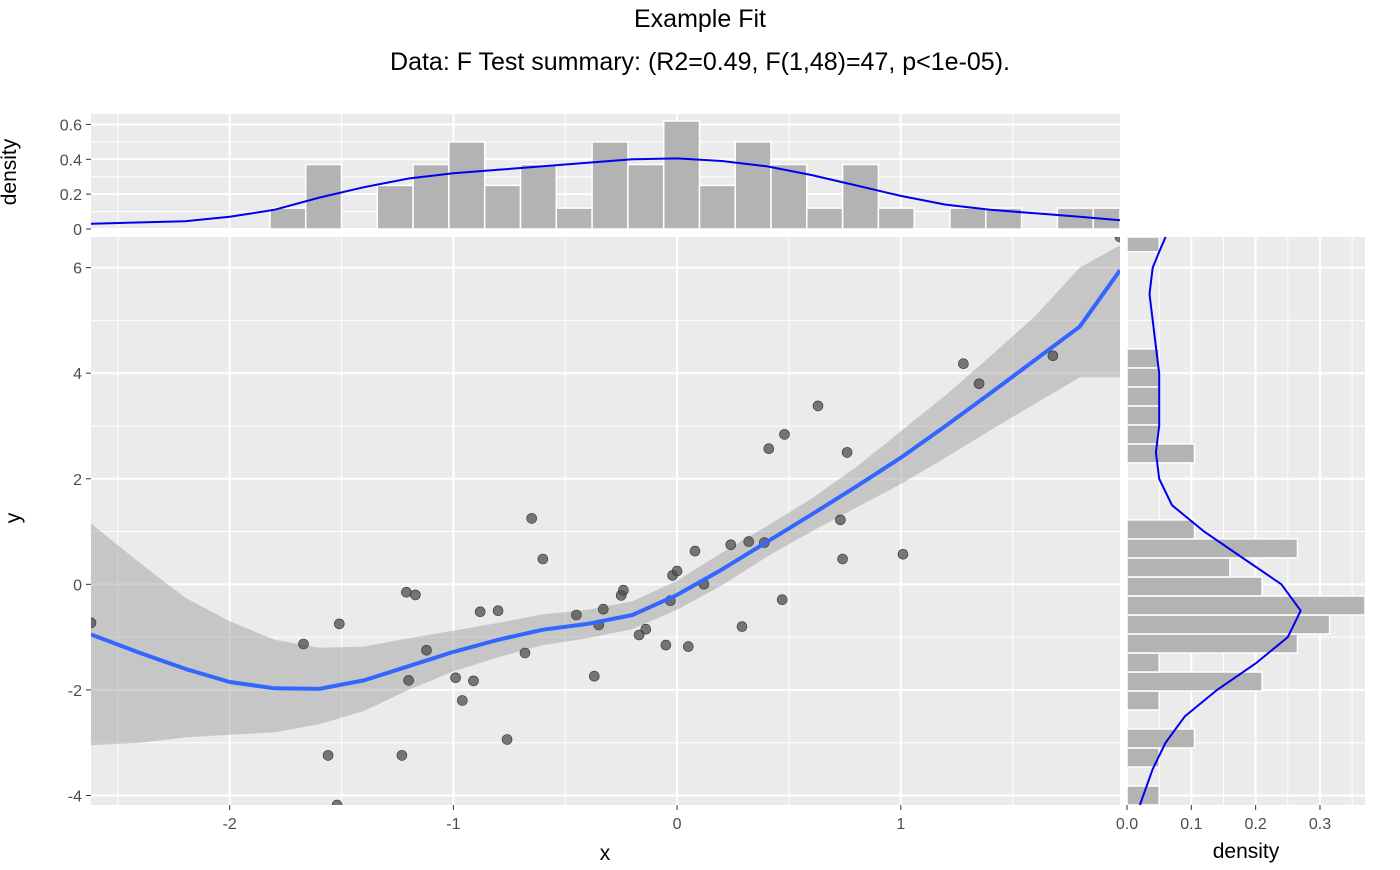  I want to click on right-x-tick-label: 0.1, so click(1191, 824).